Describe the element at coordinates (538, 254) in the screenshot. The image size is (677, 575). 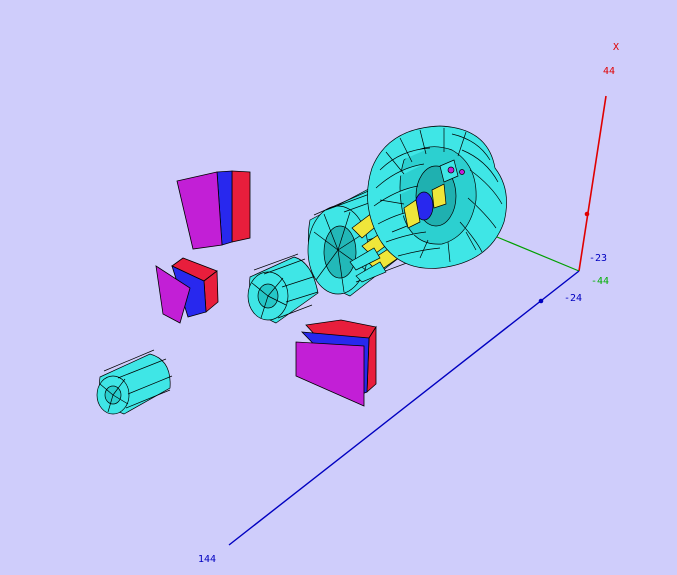
I see `y-axis-line` at that location.